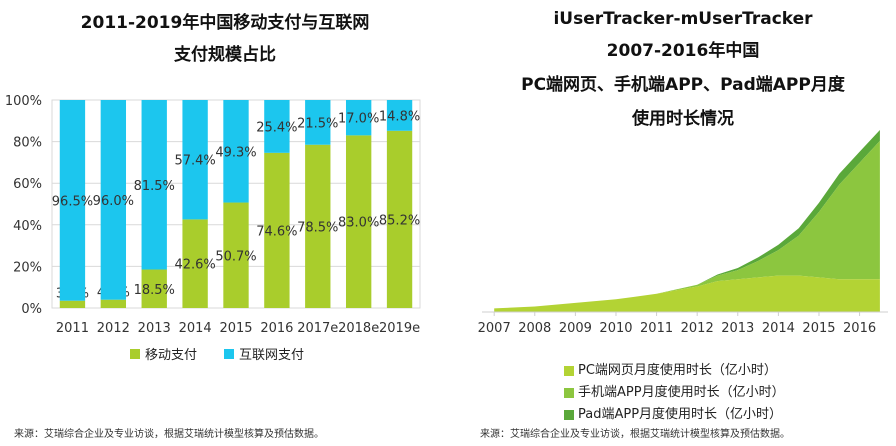 This screenshot has height=446, width=896. What do you see at coordinates (317, 328) in the screenshot?
I see `x-tick-label: 2017e` at bounding box center [317, 328].